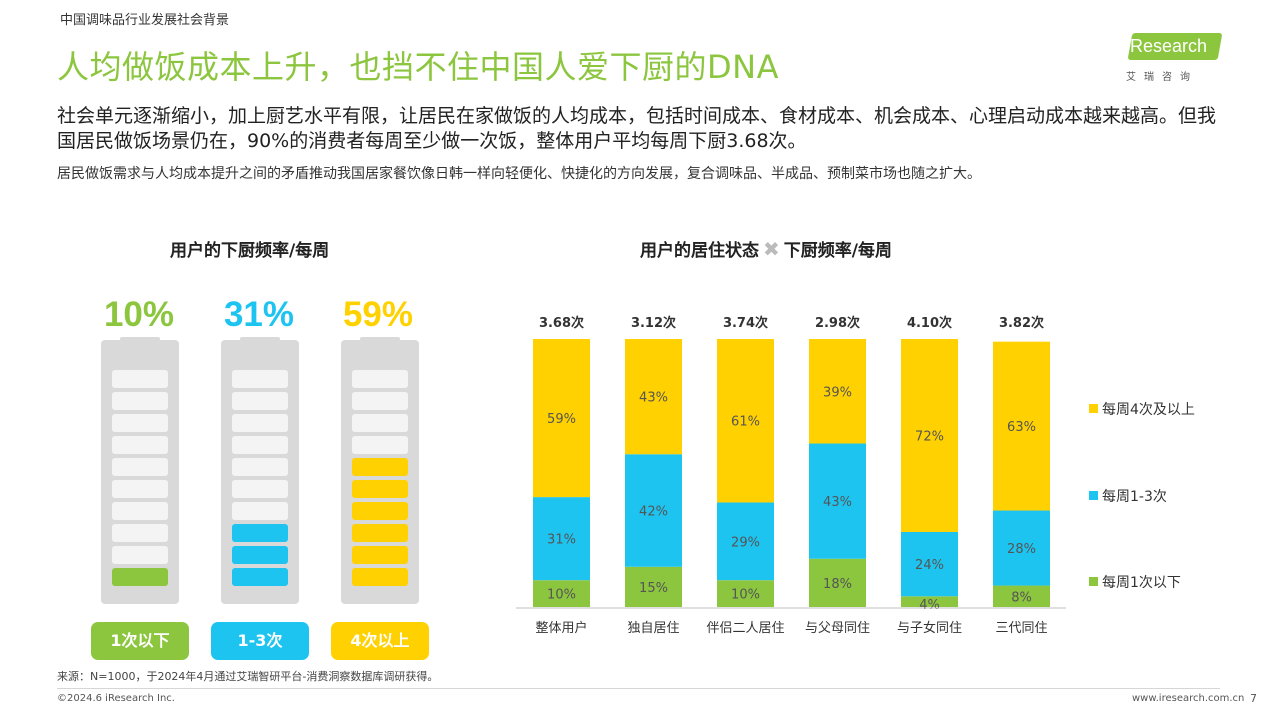  I want to click on section-label: 中国调味品行业发展社会背景, so click(145, 20).